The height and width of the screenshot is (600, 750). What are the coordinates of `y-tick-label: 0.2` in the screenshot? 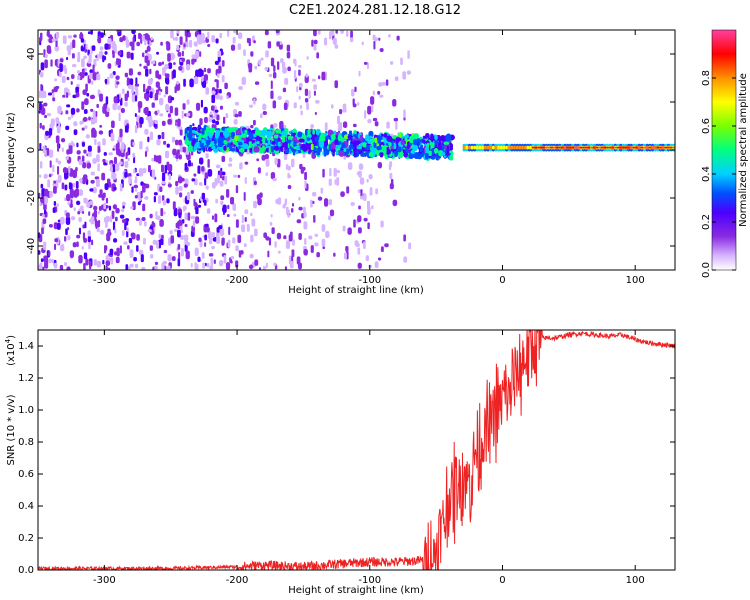 It's located at (26, 538).